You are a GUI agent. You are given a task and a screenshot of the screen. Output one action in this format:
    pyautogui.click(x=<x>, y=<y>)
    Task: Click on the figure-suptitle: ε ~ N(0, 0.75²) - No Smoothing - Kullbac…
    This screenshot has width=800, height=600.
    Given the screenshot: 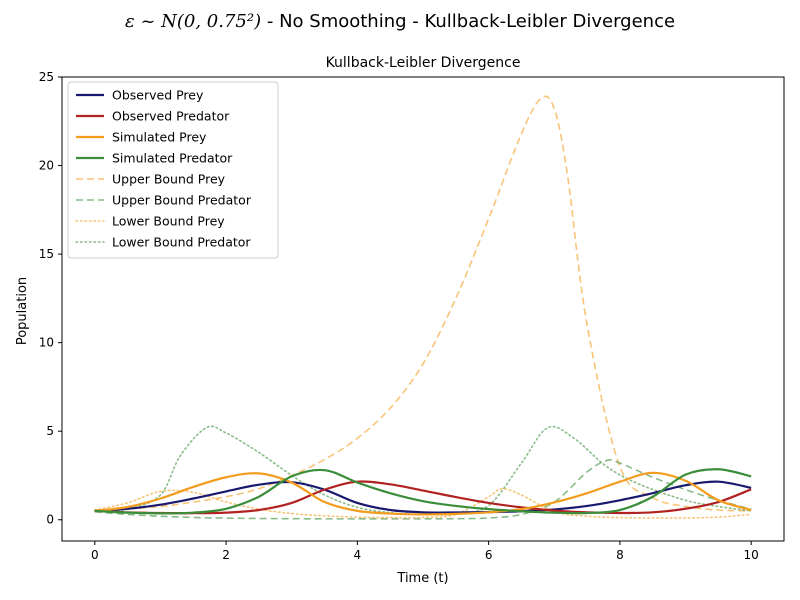 What is the action you would take?
    pyautogui.click(x=400, y=21)
    